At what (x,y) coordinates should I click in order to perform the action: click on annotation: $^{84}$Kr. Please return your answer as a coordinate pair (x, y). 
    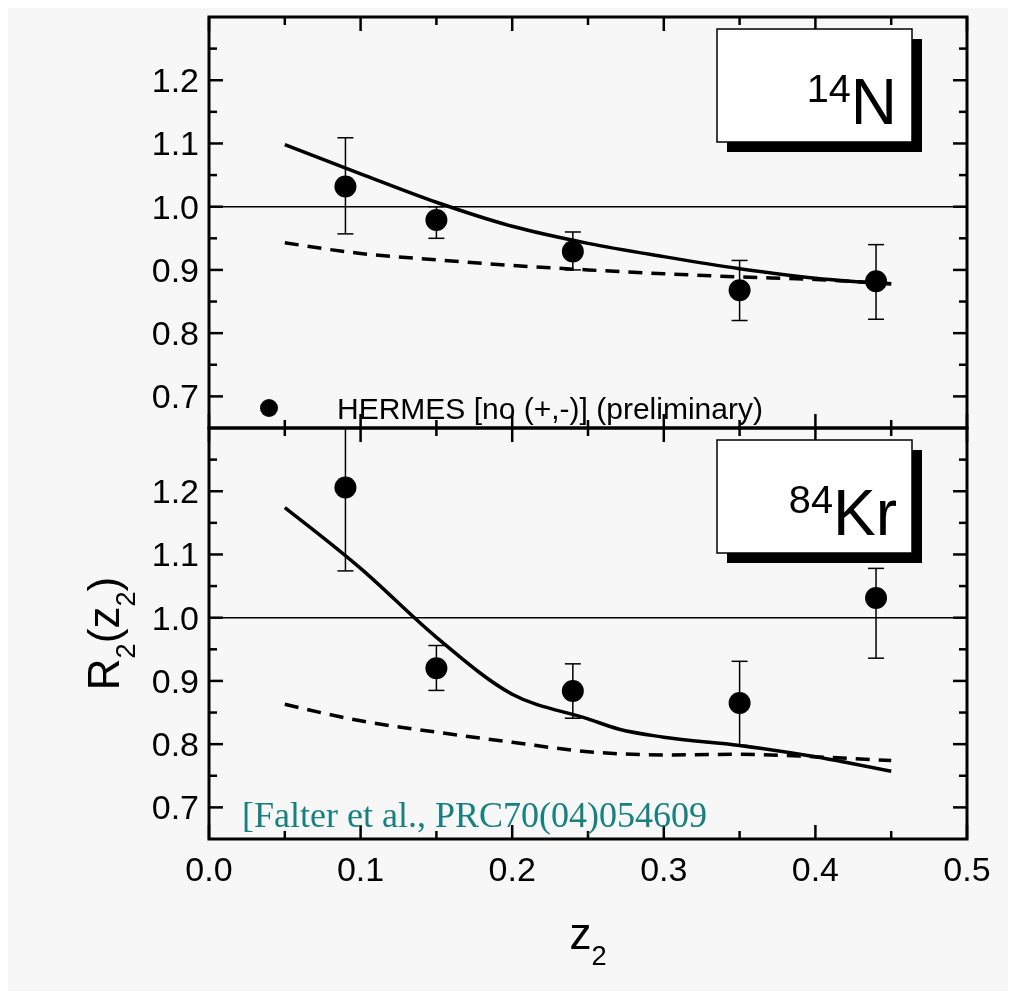
    Looking at the image, I should click on (842, 513).